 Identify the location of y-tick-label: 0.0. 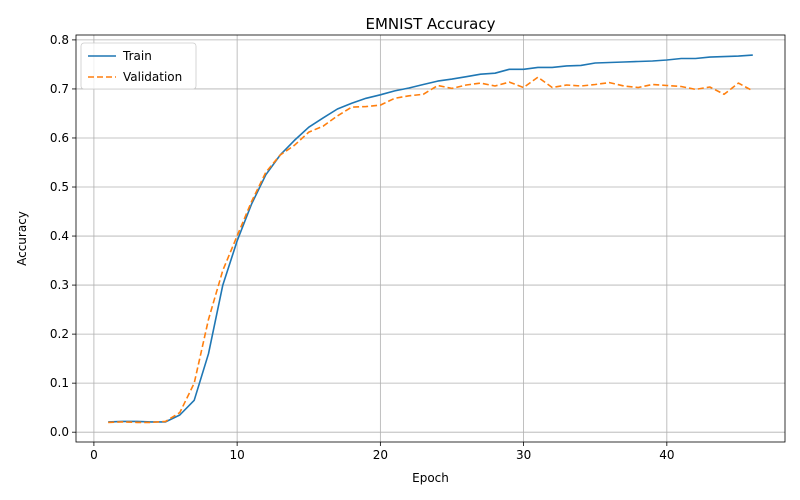
(59, 432).